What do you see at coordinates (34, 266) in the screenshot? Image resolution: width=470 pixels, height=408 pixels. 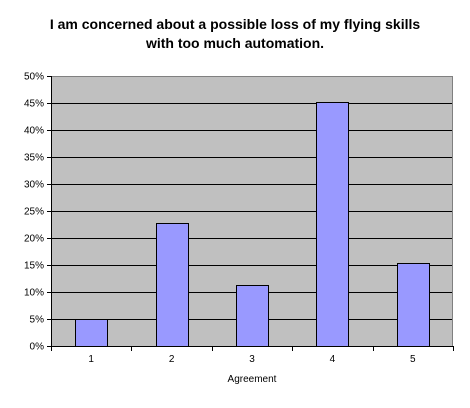 I see `y-tick-label: 15%` at bounding box center [34, 266].